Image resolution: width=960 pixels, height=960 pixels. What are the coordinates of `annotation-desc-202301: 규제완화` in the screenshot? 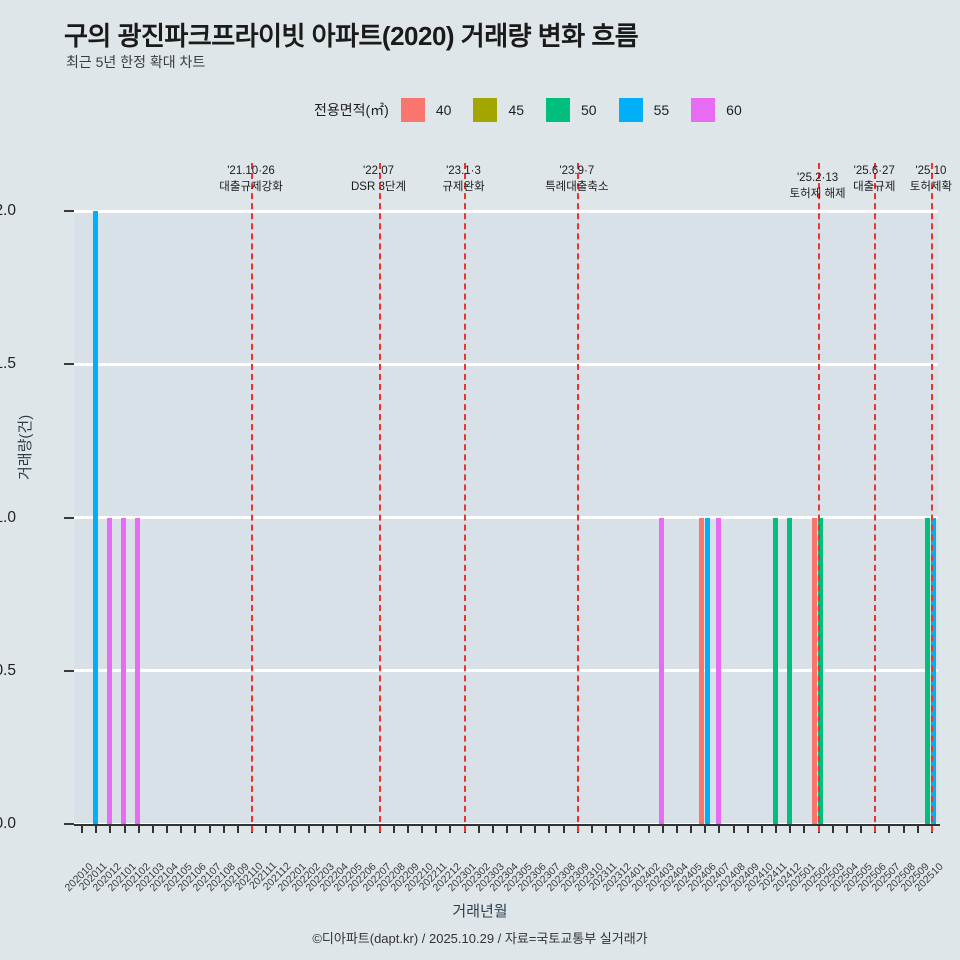 It's located at (463, 187).